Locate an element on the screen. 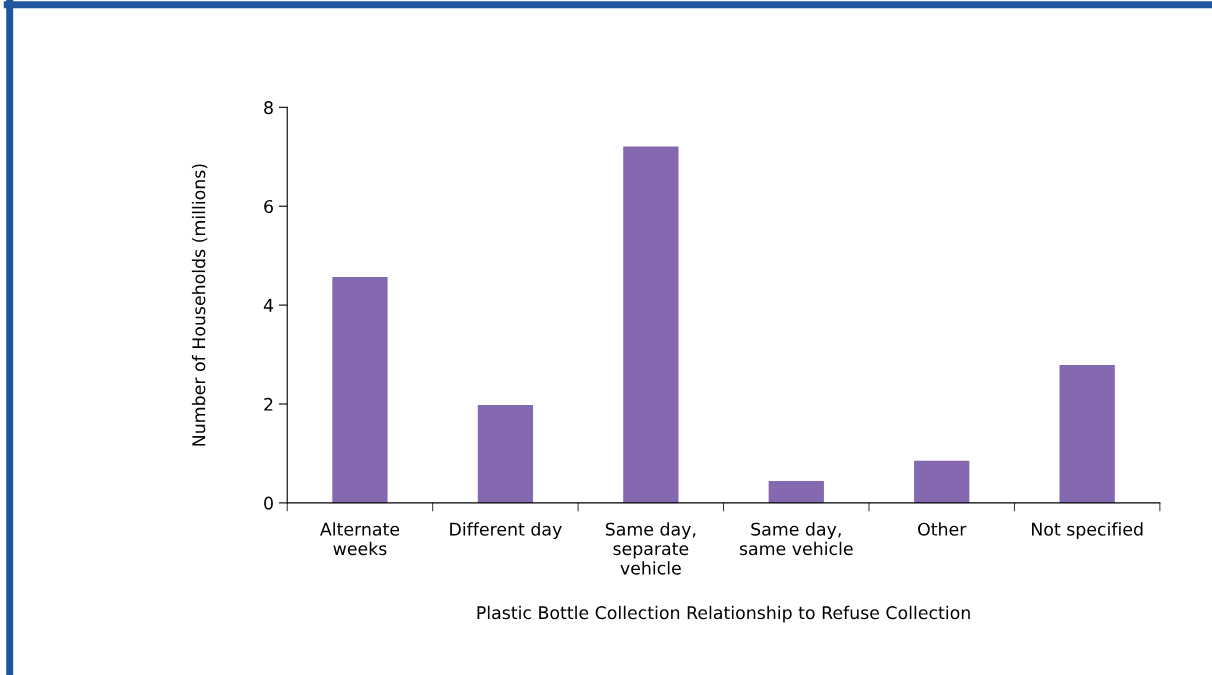 This screenshot has height=675, width=1212. x-tick-label: Same day, same vehicle is located at coordinates (796, 539).